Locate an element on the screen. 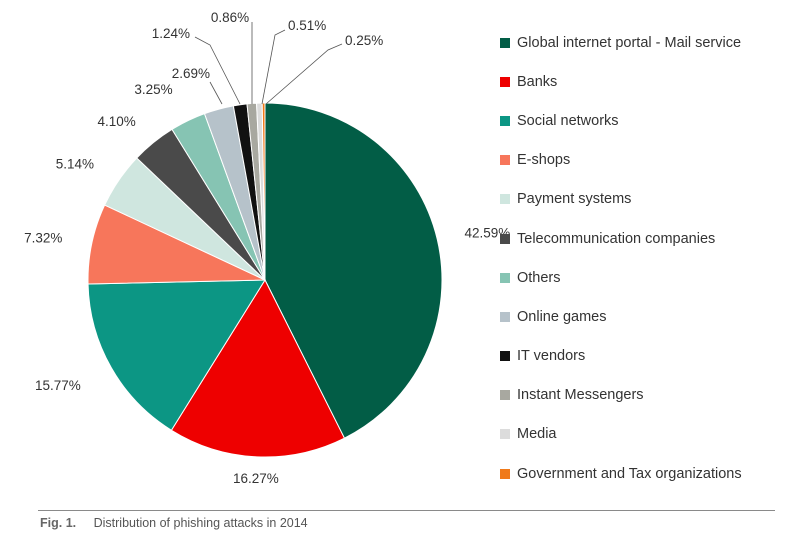 This screenshot has height=554, width=811. legend-item: Social networks is located at coordinates (621, 120).